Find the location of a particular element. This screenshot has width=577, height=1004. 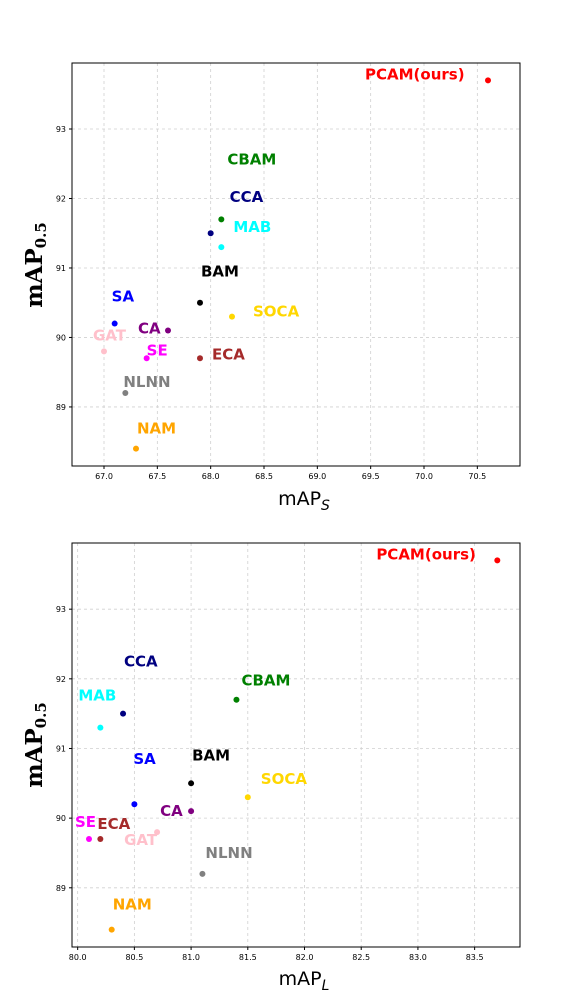

x-tick-label: 69.5 is located at coordinates (371, 476).